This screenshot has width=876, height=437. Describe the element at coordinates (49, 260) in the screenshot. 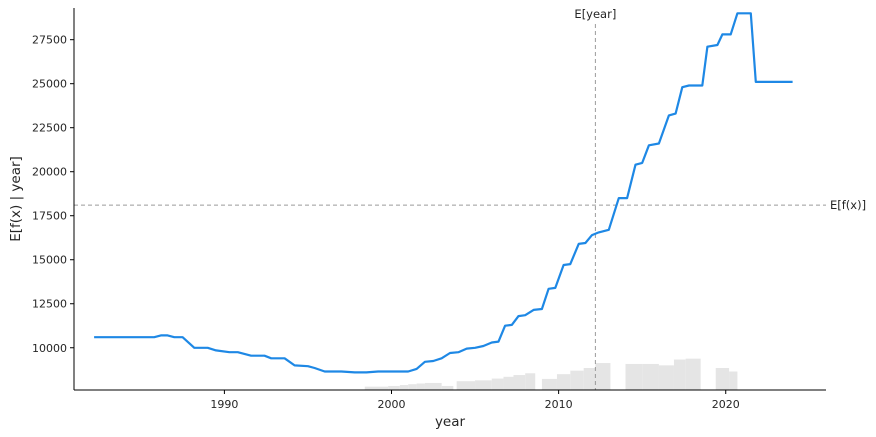

I see `y-tick-label-2: 15000` at that location.